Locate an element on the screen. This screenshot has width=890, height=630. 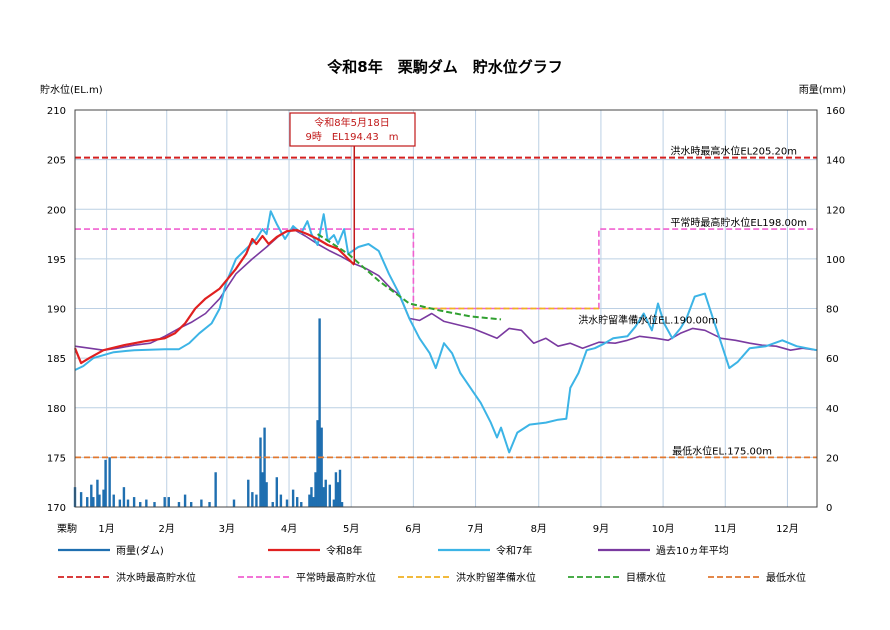
right-tick-label: 40 is located at coordinates (832, 409).